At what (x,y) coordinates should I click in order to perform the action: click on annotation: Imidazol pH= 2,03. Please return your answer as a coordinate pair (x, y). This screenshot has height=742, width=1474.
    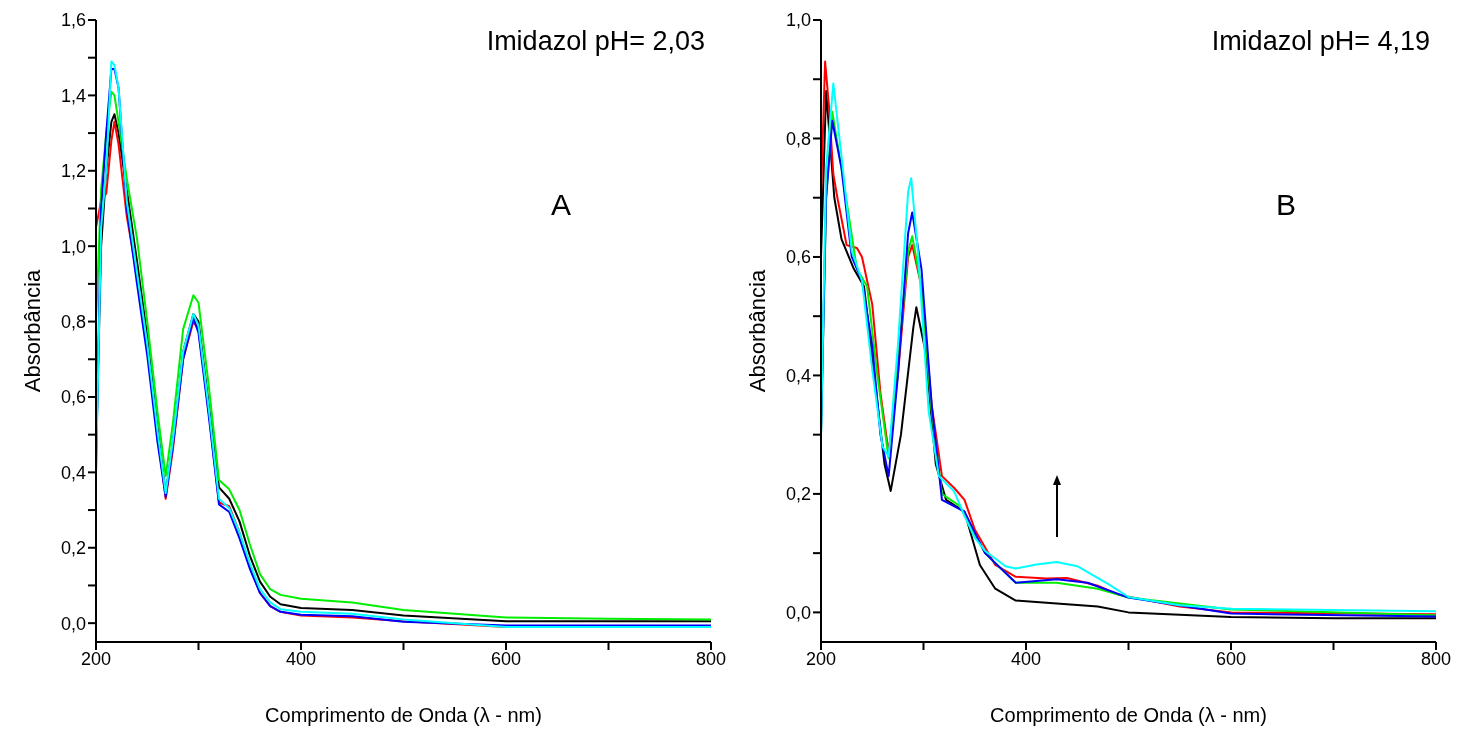
    Looking at the image, I should click on (595, 41).